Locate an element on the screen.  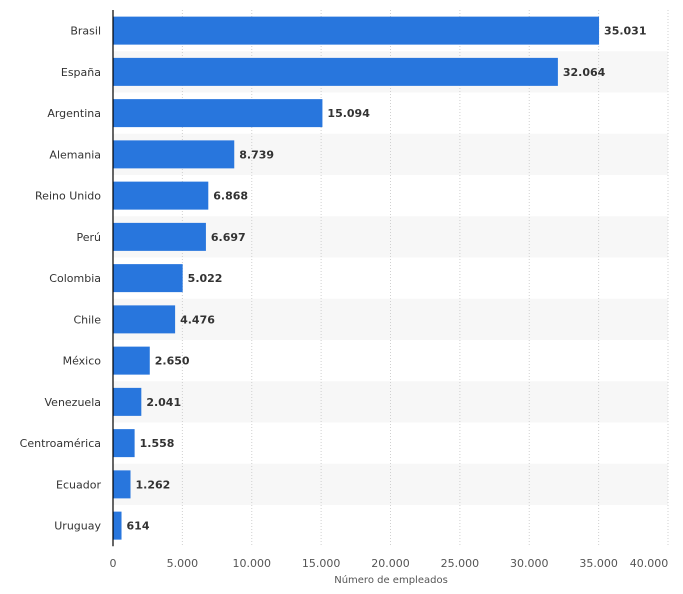
data-label: 6.868 is located at coordinates (230, 196).